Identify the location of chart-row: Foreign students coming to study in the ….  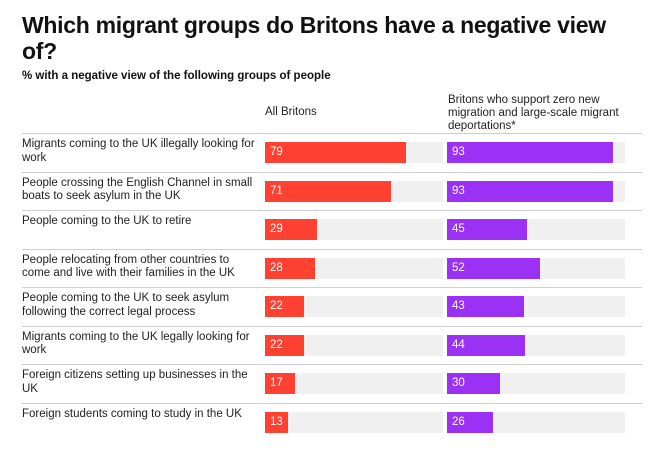
(332, 422).